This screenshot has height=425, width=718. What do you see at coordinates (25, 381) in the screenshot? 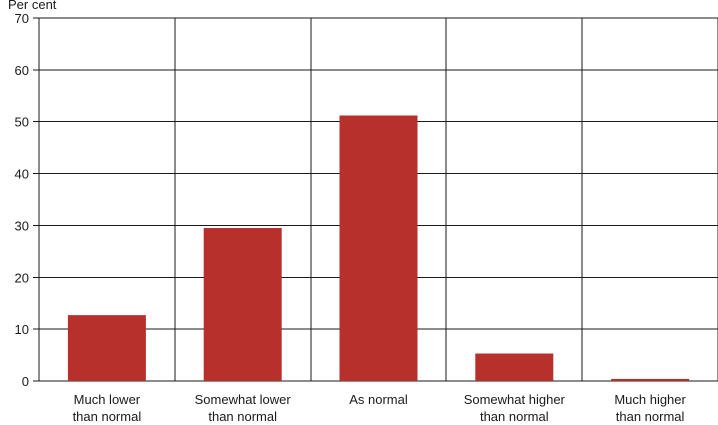
I see `y-tick-label: 0` at bounding box center [25, 381].